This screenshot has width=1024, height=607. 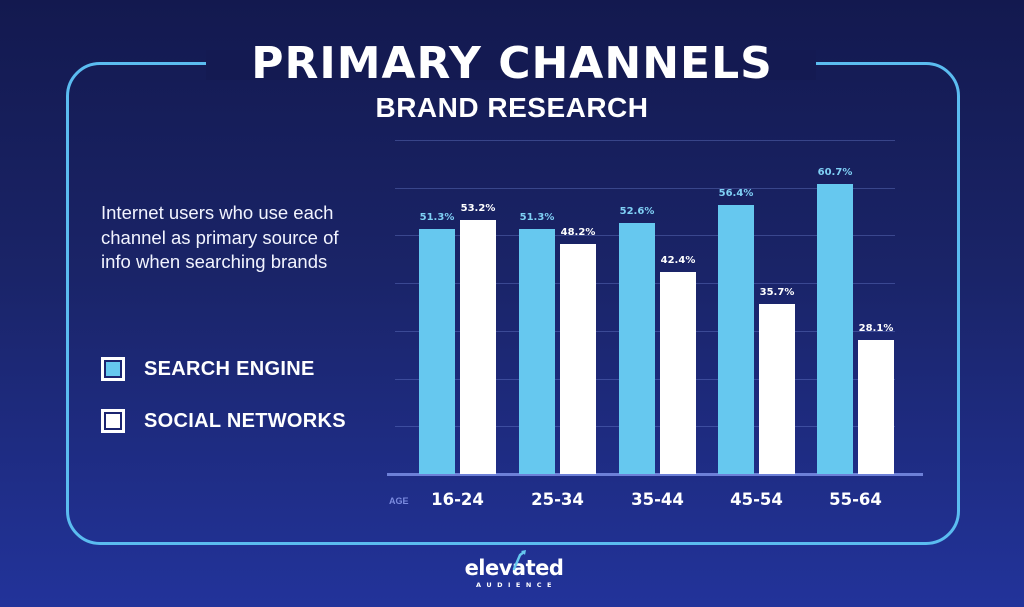 What do you see at coordinates (777, 292) in the screenshot?
I see `bar-value-label: 35.7%` at bounding box center [777, 292].